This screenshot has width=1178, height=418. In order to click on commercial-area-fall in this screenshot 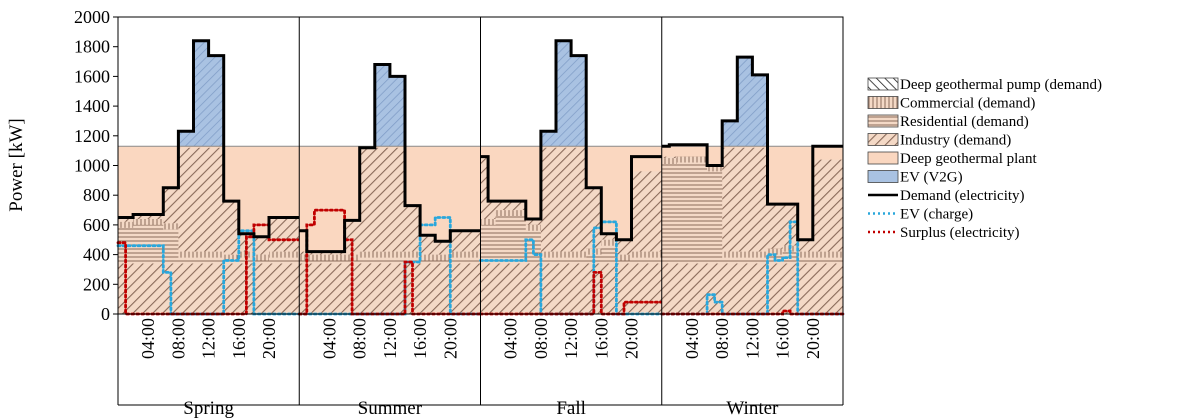, I will do `click(571, 235)`.